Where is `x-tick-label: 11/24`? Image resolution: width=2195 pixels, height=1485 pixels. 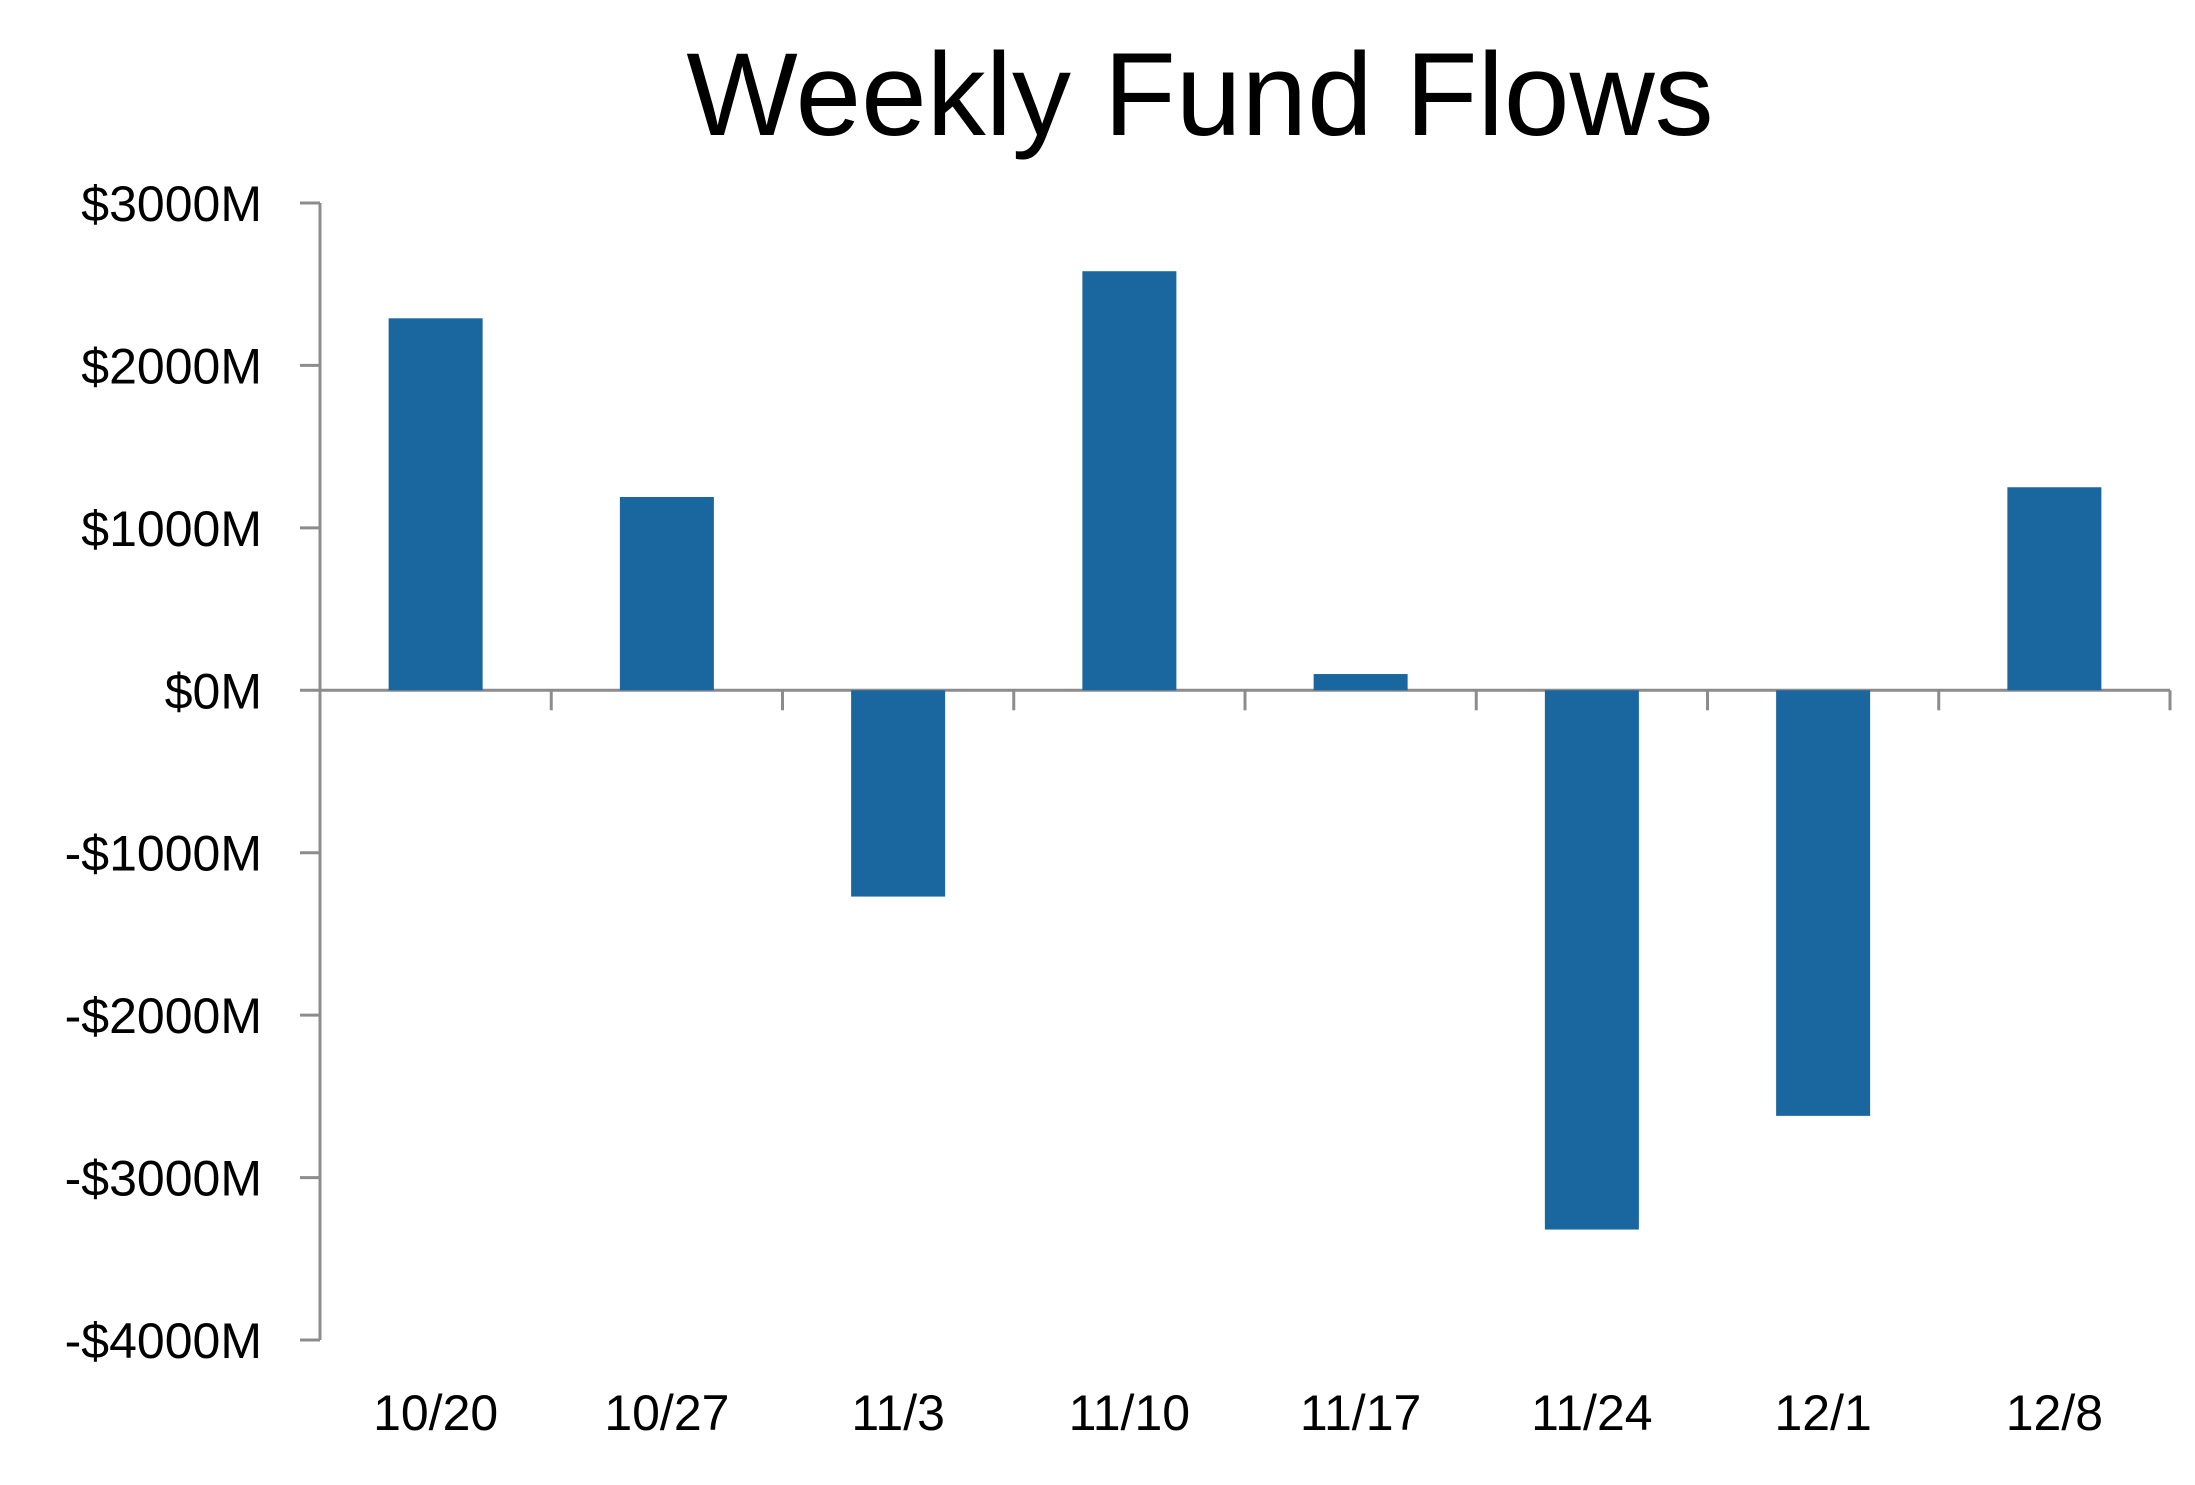 x-tick-label: 11/24 is located at coordinates (1591, 1413).